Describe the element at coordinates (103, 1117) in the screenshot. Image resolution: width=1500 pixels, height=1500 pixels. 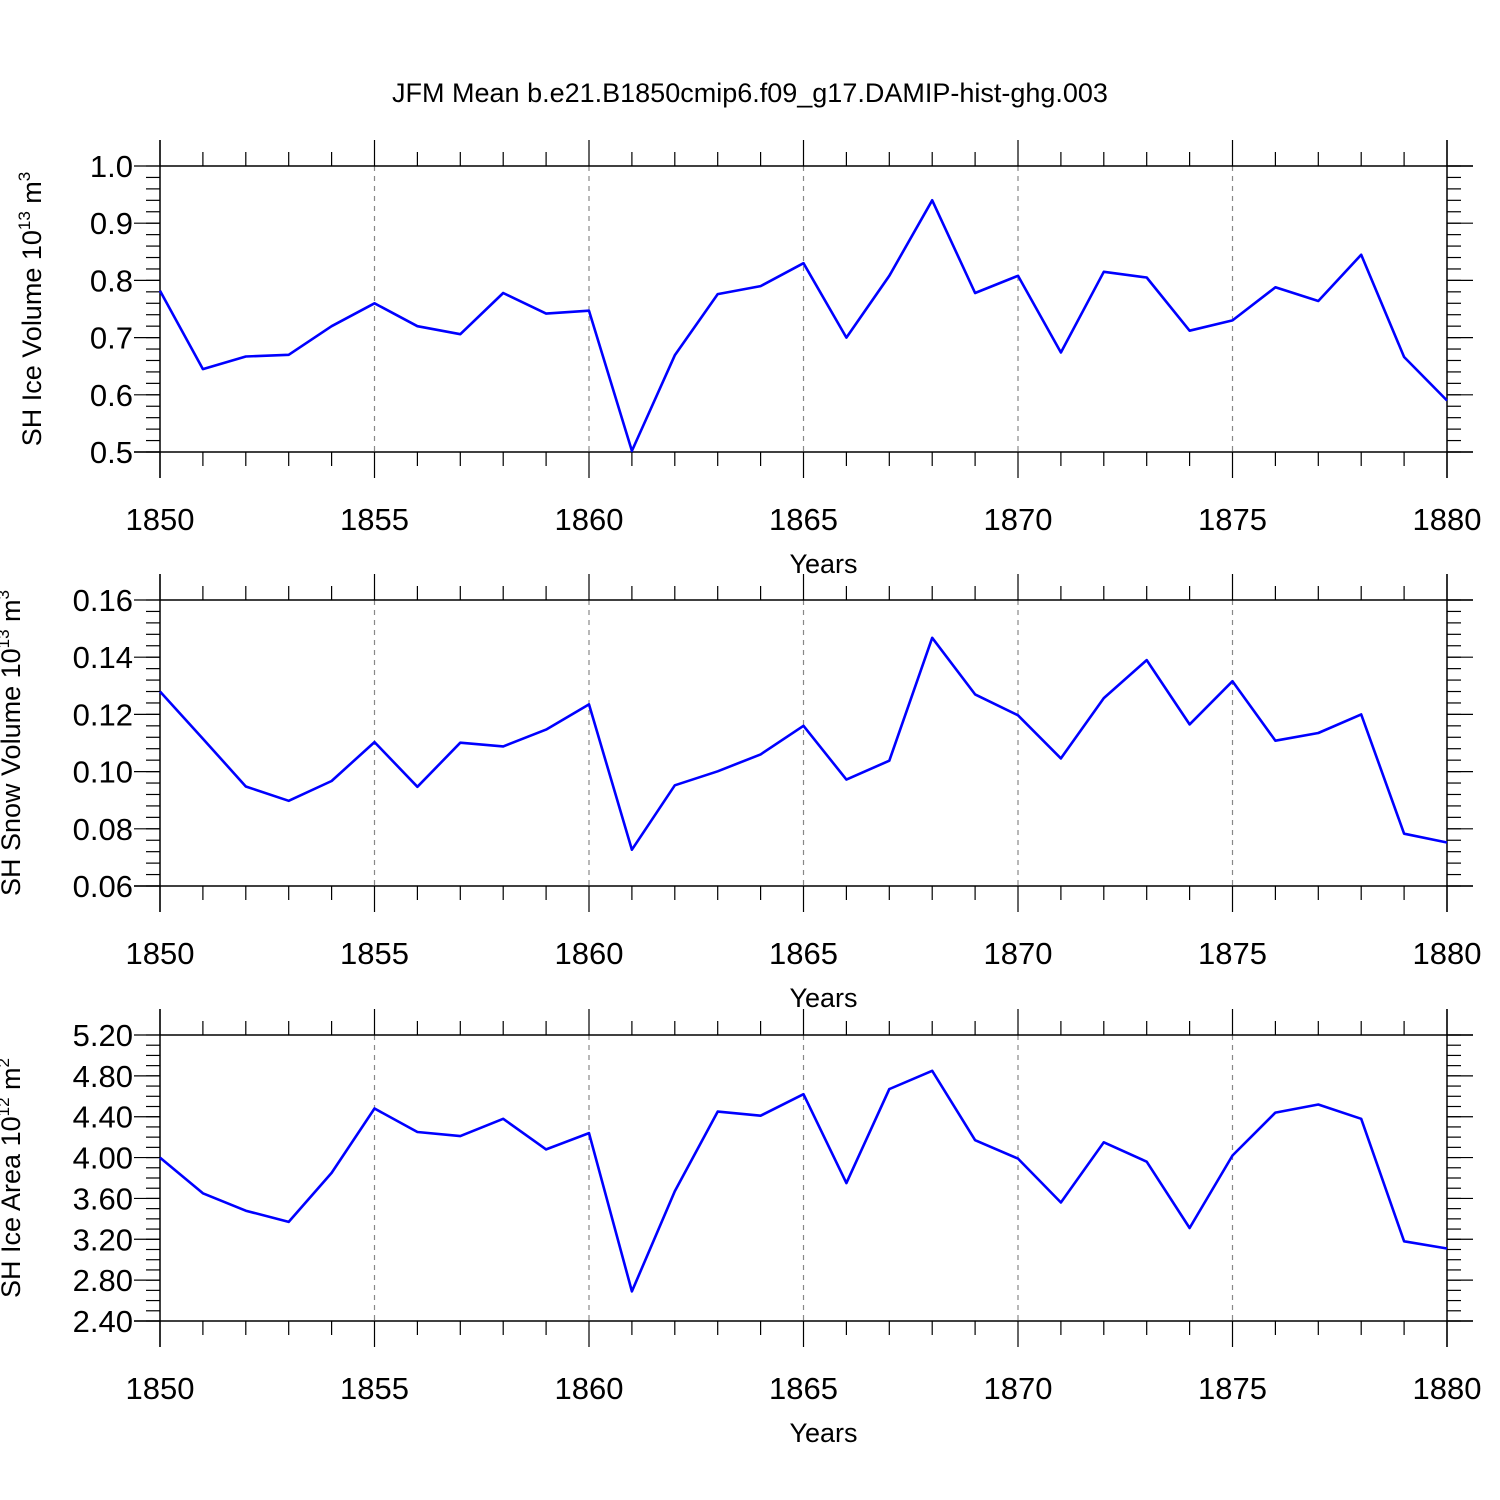
I see `y-tick-label: 4.40` at that location.